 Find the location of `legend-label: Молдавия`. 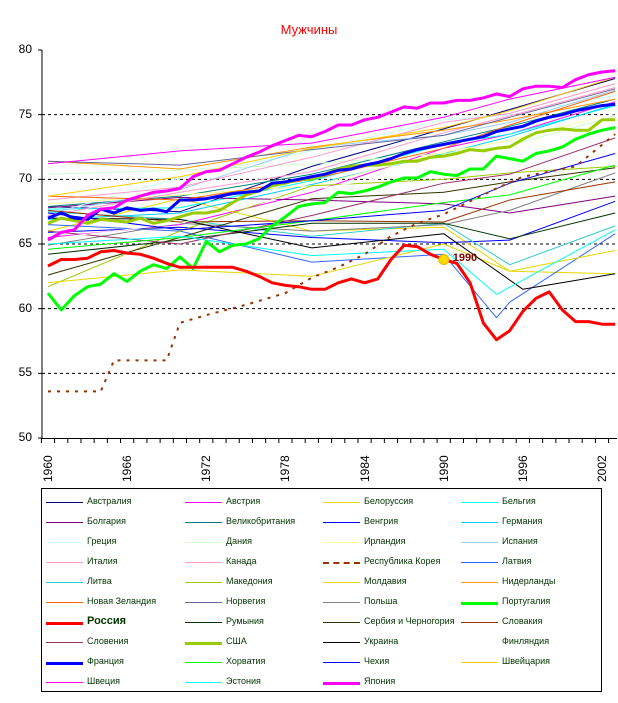

legend-label: Молдавия is located at coordinates (385, 581).